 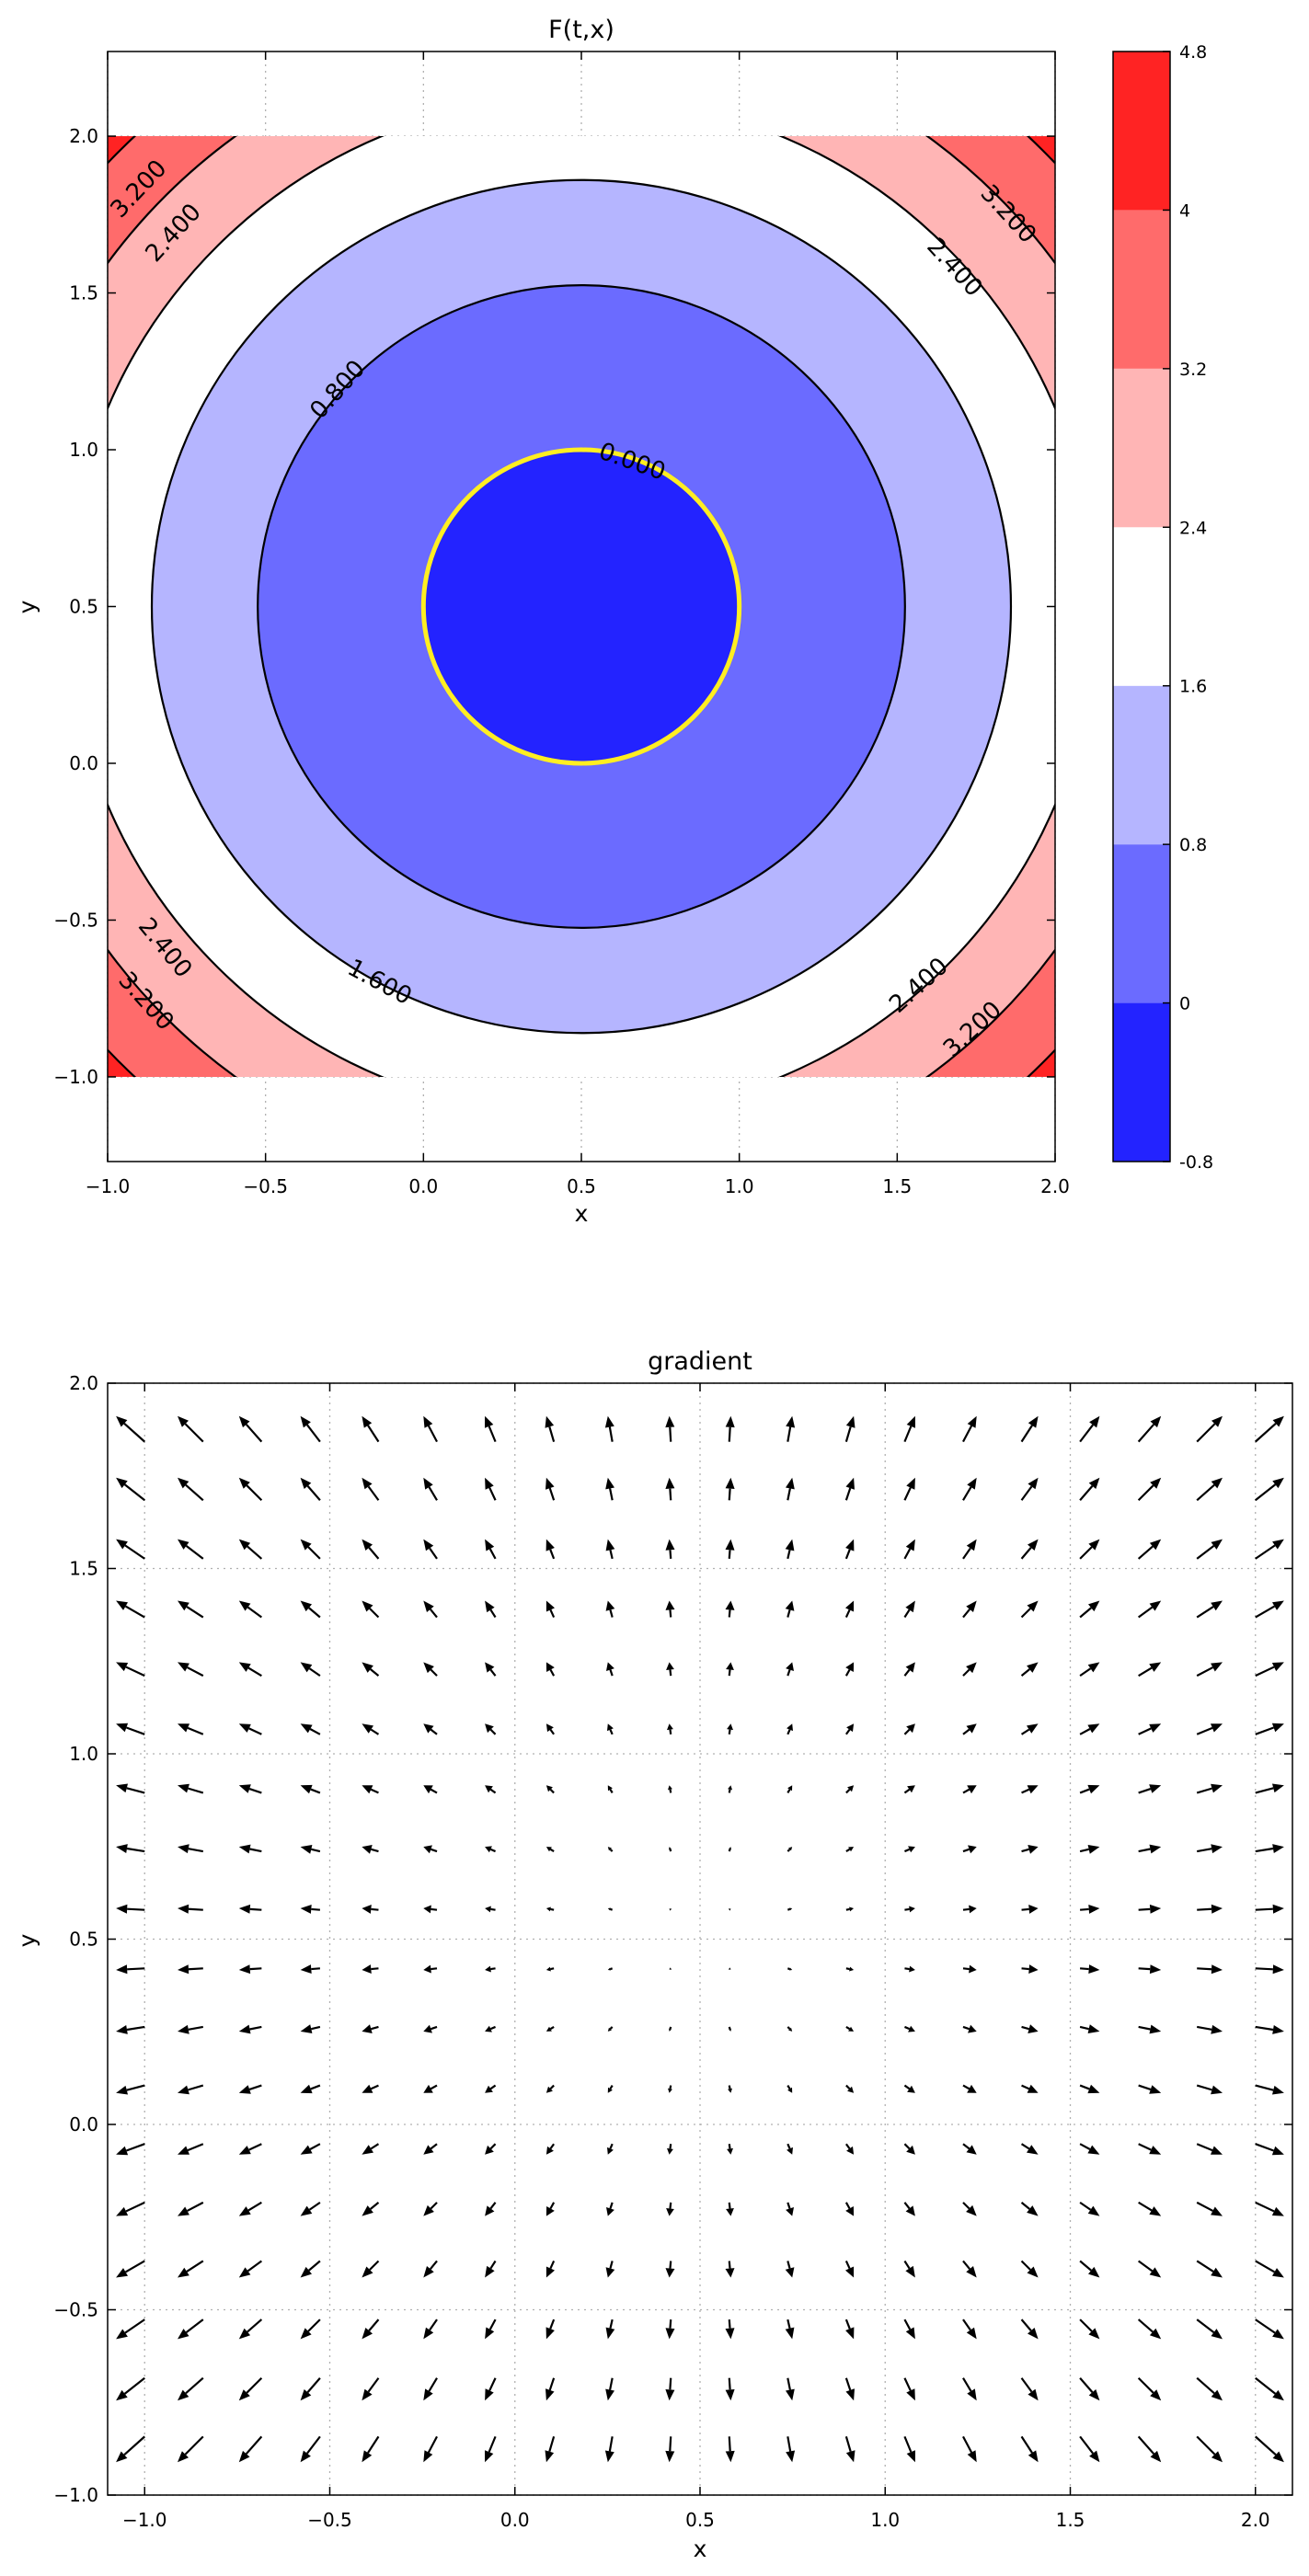 I want to click on colorbar-tick-label: 4.8, so click(x=1193, y=53).